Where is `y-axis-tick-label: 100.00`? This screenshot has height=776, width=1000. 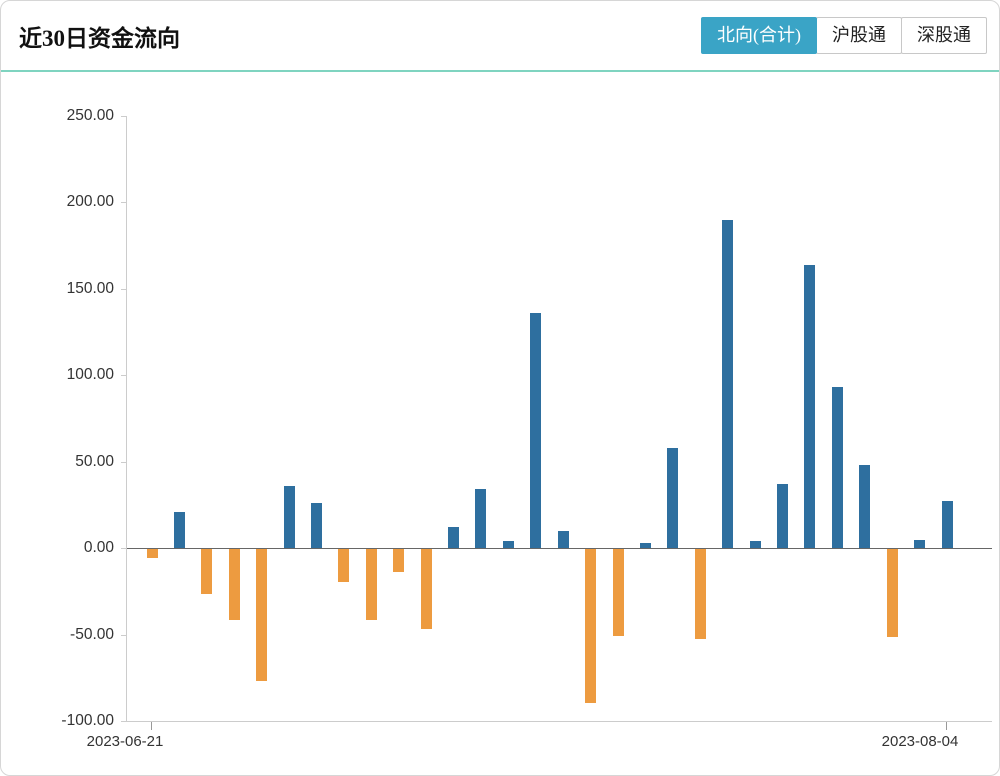 y-axis-tick-label: 100.00 is located at coordinates (90, 375).